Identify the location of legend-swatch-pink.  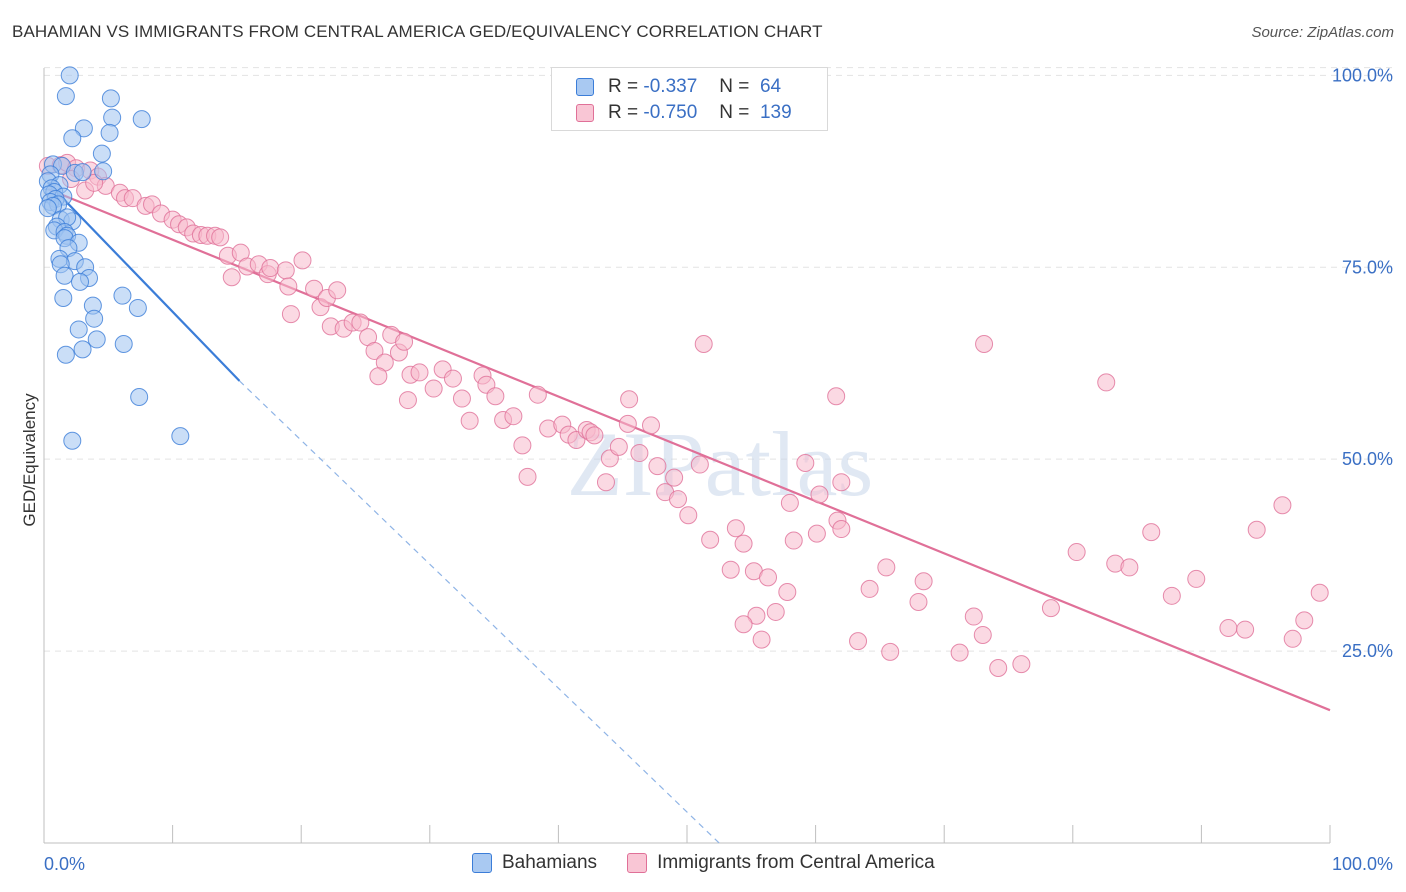
(637, 863).